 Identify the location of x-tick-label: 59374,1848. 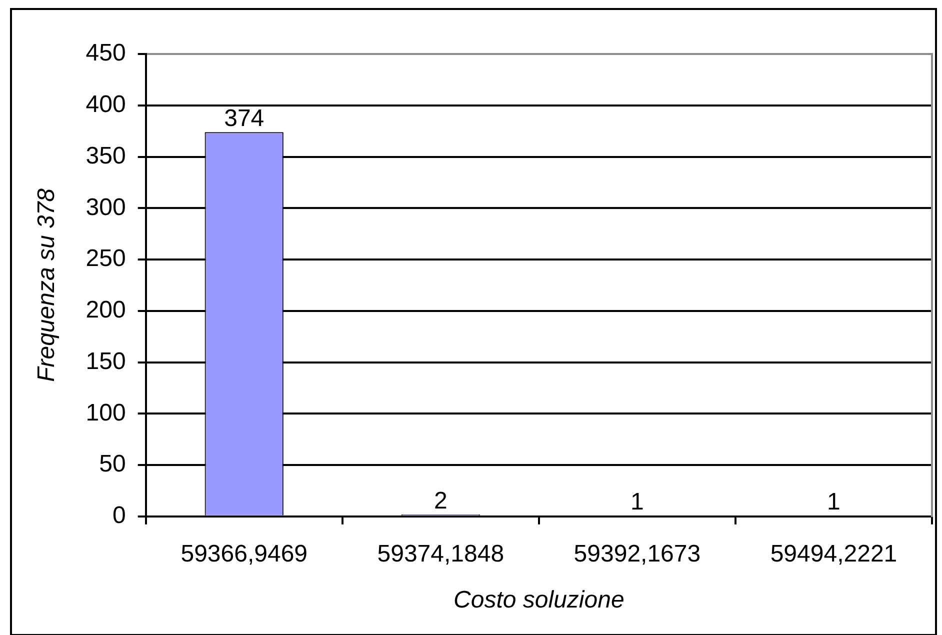
(440, 554).